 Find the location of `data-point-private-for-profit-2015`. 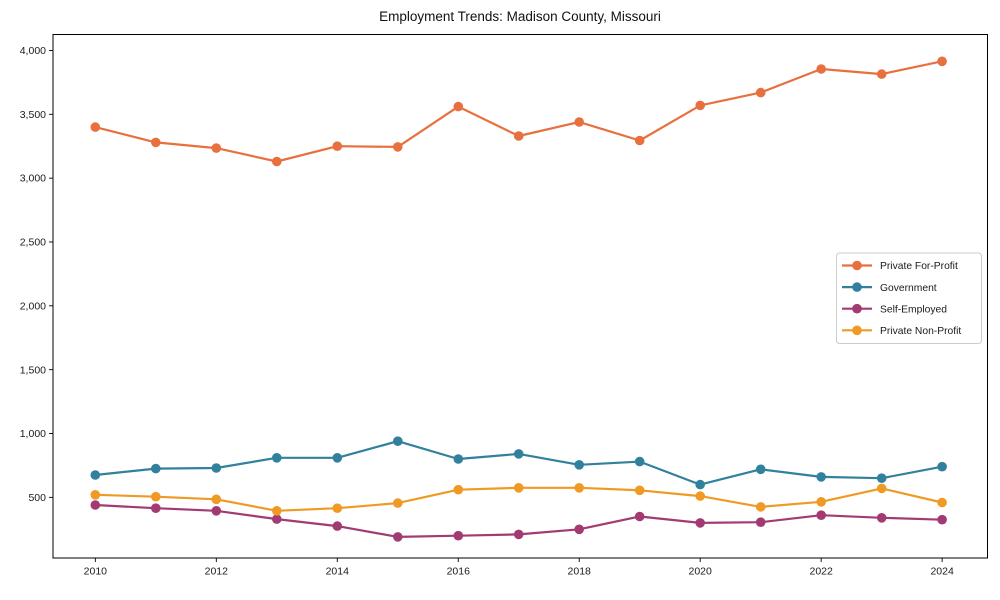

data-point-private-for-profit-2015 is located at coordinates (398, 147).